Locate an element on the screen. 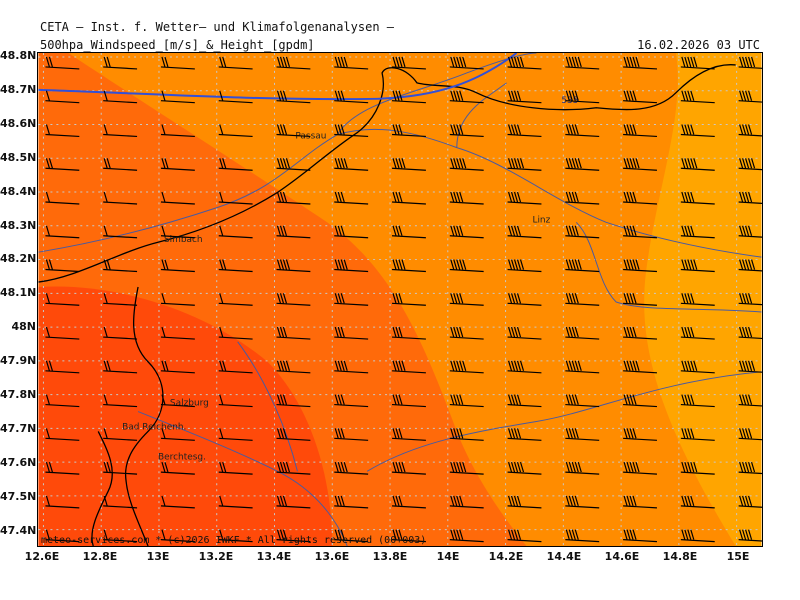  border-line is located at coordinates (144, 416).